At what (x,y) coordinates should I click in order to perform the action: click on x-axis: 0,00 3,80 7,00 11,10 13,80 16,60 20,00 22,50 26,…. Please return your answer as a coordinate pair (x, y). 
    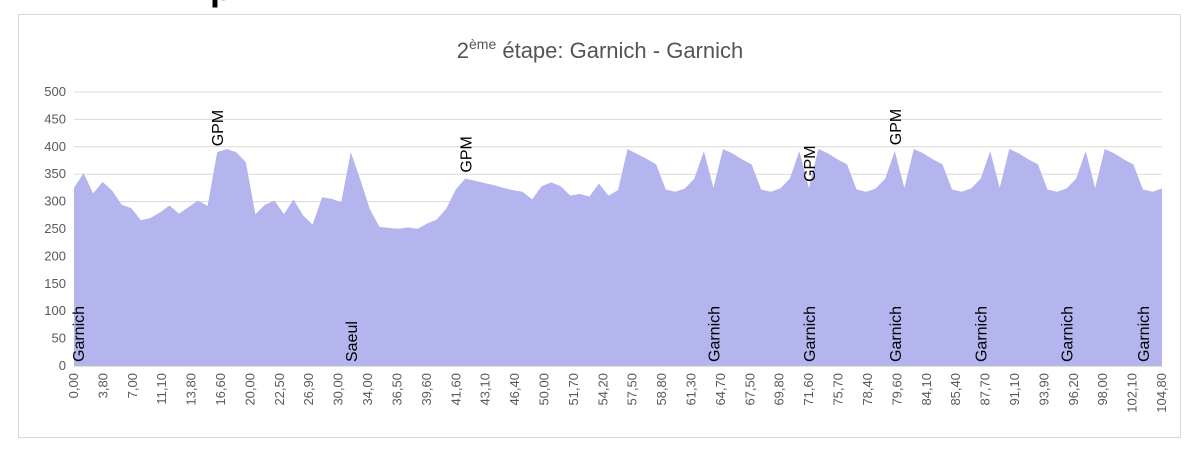
    Looking at the image, I should click on (617, 389).